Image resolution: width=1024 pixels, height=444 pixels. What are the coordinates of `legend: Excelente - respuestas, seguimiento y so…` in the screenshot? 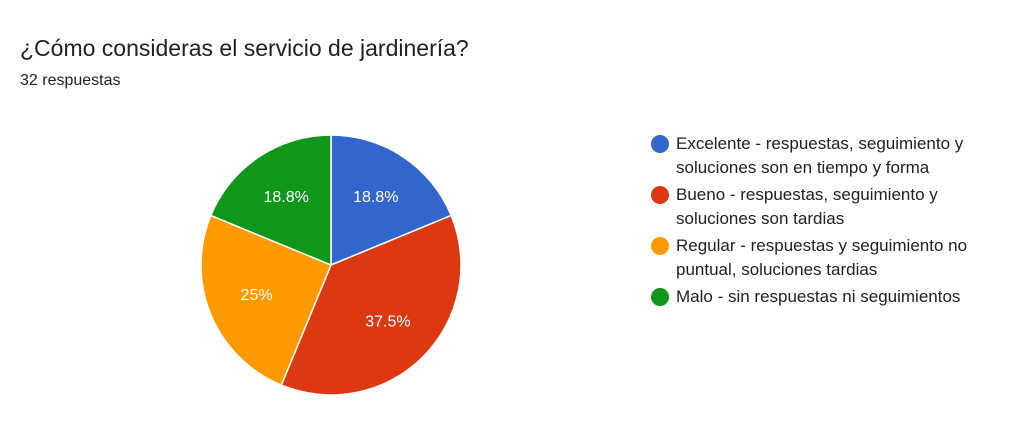 It's located at (831, 222).